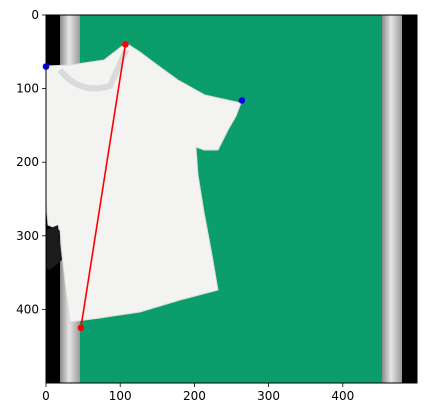  What do you see at coordinates (46, 396) in the screenshot?
I see `x-tick-label: 0` at bounding box center [46, 396].